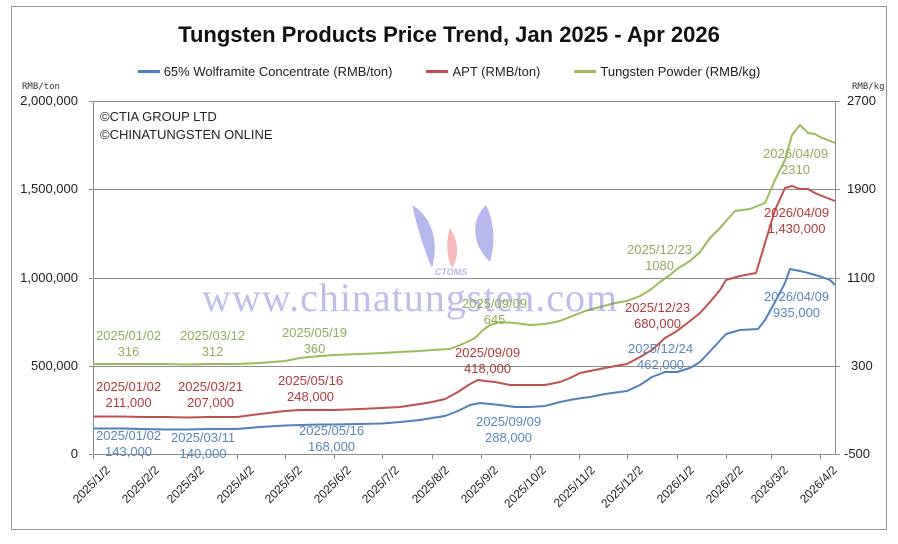 This screenshot has height=544, width=898. What do you see at coordinates (496, 71) in the screenshot?
I see `legend-label: APT (RMB/ton)` at bounding box center [496, 71].